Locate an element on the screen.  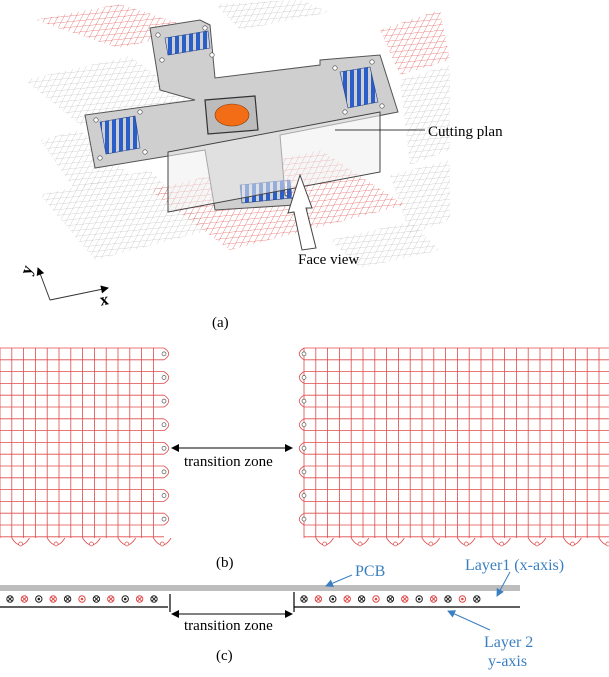
layer1-leader is located at coordinates (503, 584).